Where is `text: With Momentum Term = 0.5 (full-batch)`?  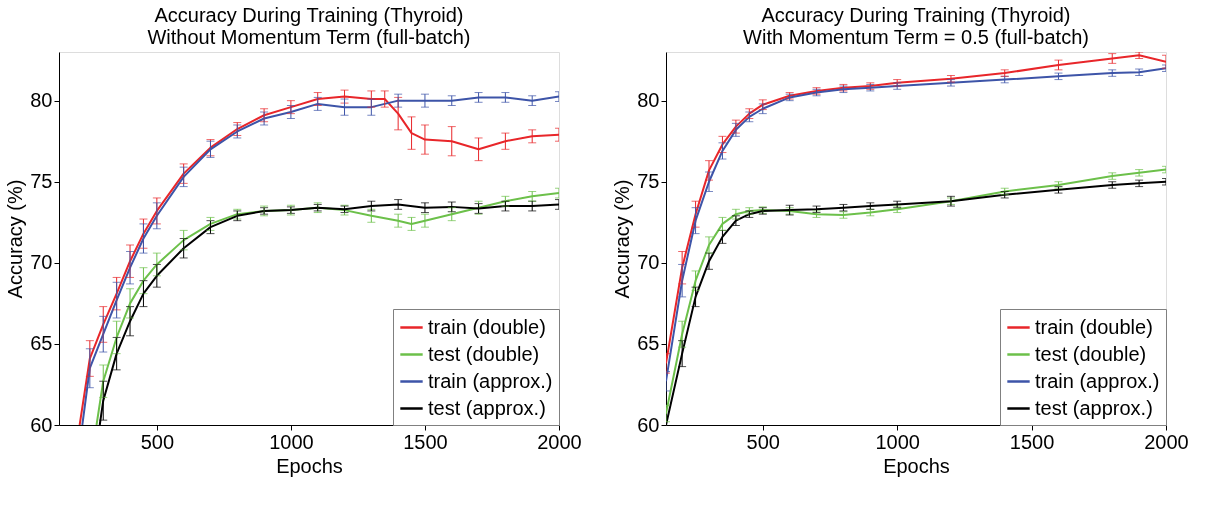
text: With Momentum Term = 0.5 (full-batch) is located at coordinates (916, 37).